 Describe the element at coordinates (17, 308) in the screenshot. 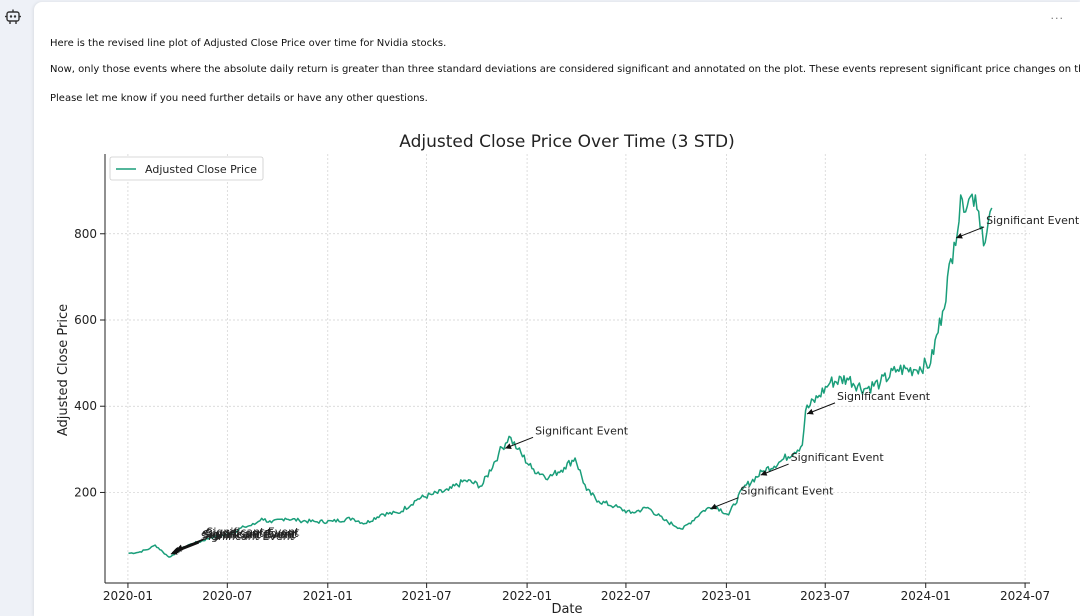

I see `left-rail` at that location.